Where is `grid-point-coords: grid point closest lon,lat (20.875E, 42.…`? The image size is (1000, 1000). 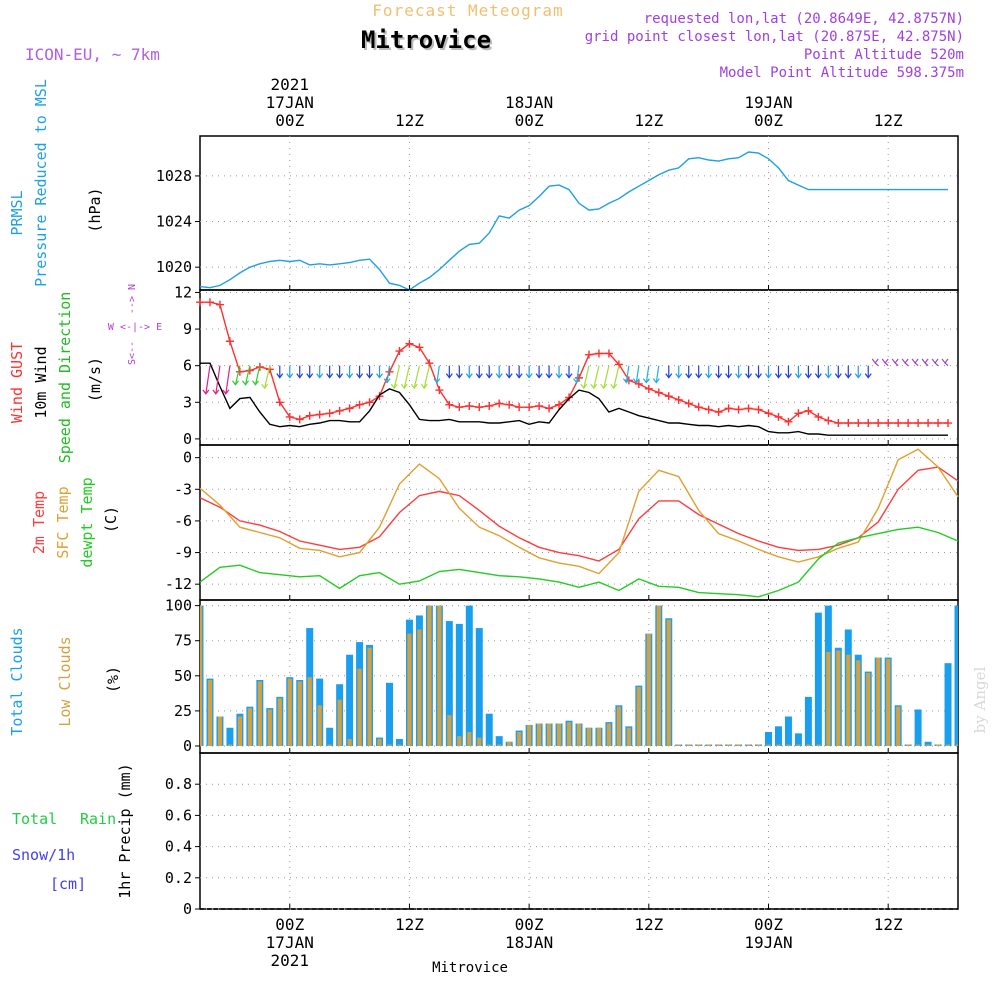 grid-point-coords: grid point closest lon,lat (20.875E, 42.… is located at coordinates (774, 37).